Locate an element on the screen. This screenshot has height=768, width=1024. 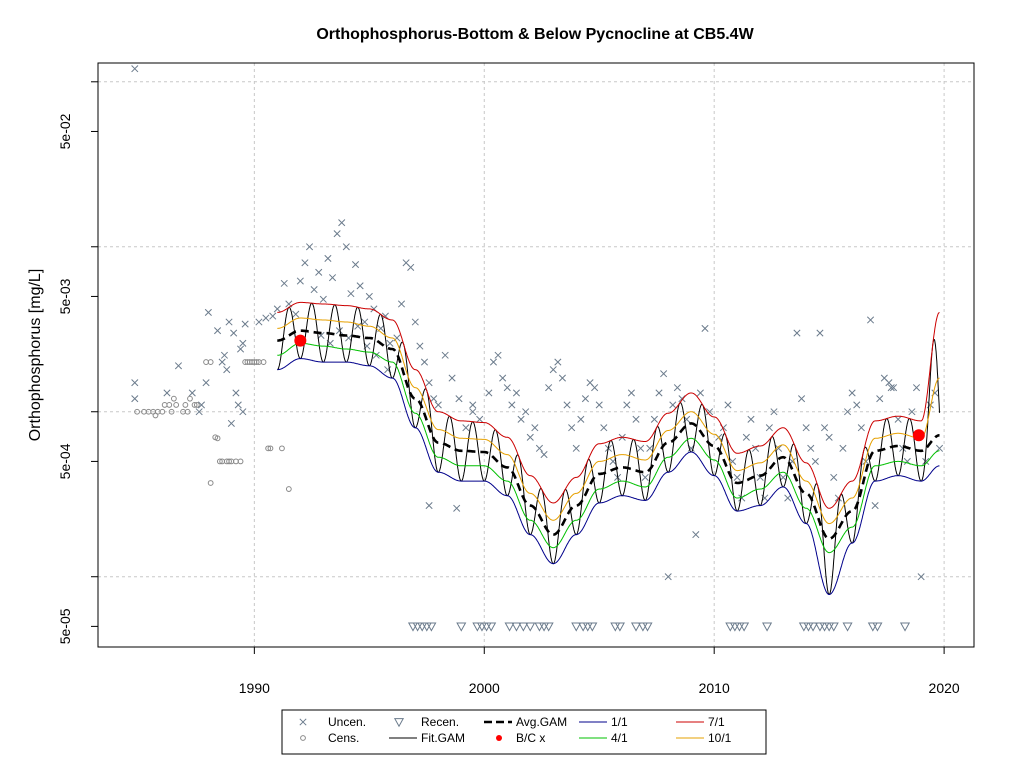
legend-symbol-recensored is located at coordinates (399, 723).